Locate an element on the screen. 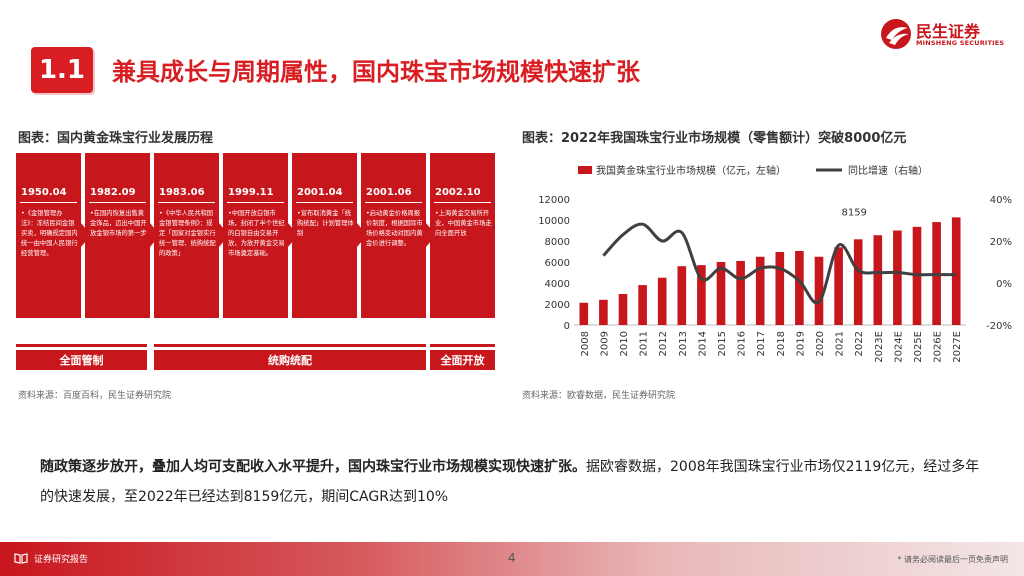 This screenshot has height=576, width=1024. bar-2012 is located at coordinates (662, 301).